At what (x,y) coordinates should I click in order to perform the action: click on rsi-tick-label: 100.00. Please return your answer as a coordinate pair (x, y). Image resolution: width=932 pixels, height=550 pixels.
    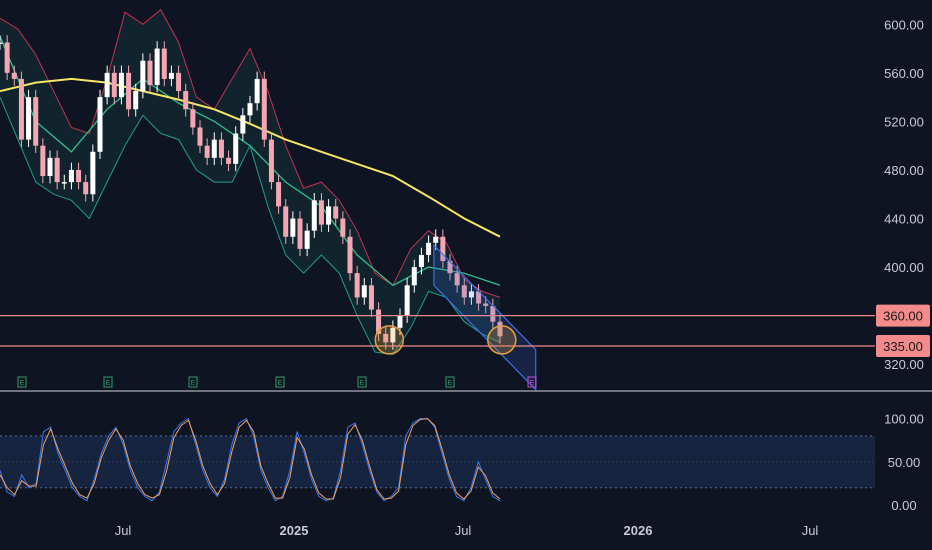
    Looking at the image, I should click on (904, 419).